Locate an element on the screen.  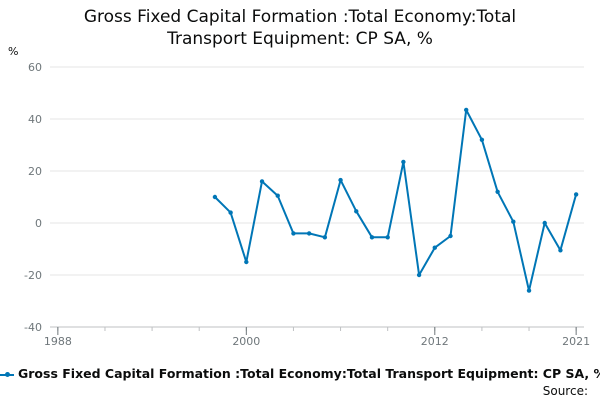
y-tick-label: 20 is located at coordinates (35, 171).